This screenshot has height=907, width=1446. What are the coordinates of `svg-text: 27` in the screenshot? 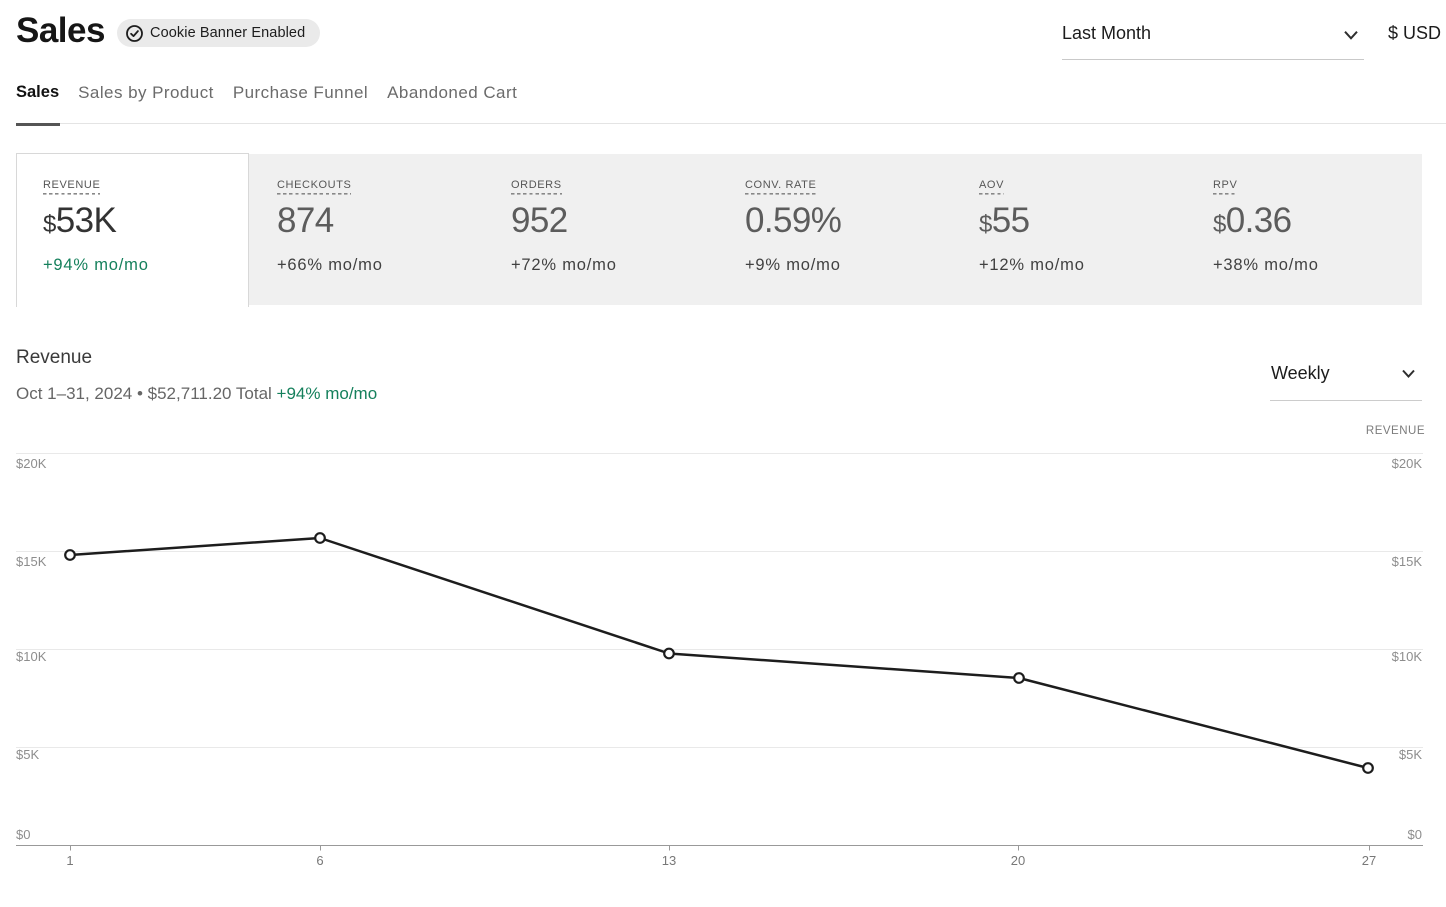 It's located at (1369, 860).